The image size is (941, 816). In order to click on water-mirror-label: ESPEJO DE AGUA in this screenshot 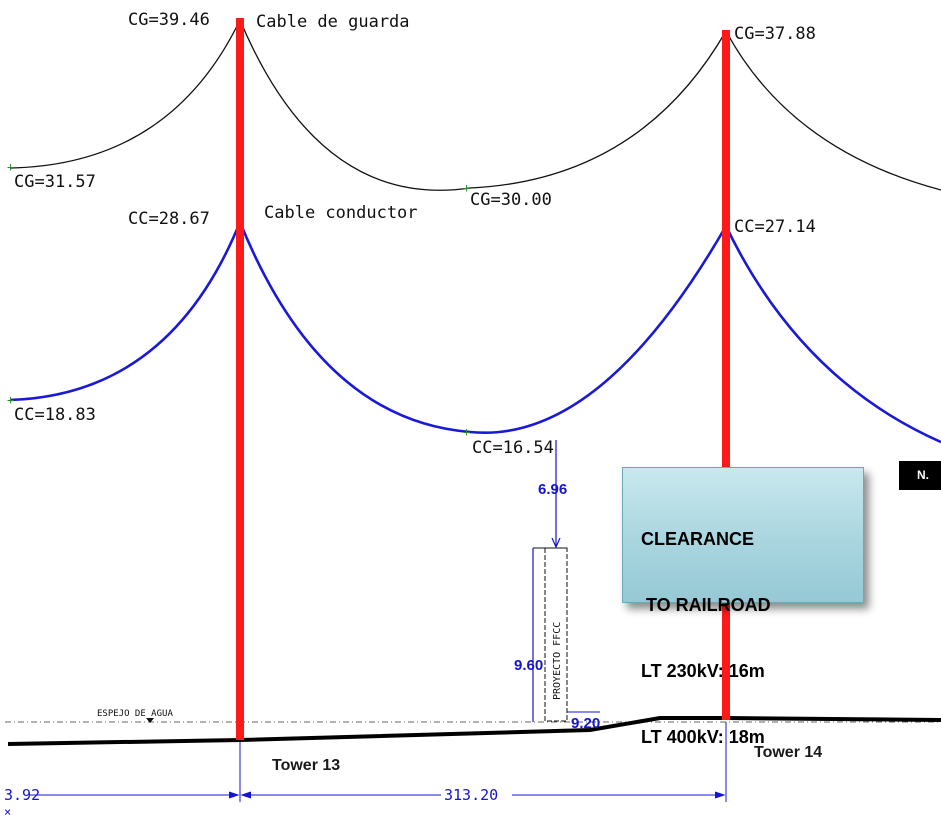, I will do `click(135, 714)`.